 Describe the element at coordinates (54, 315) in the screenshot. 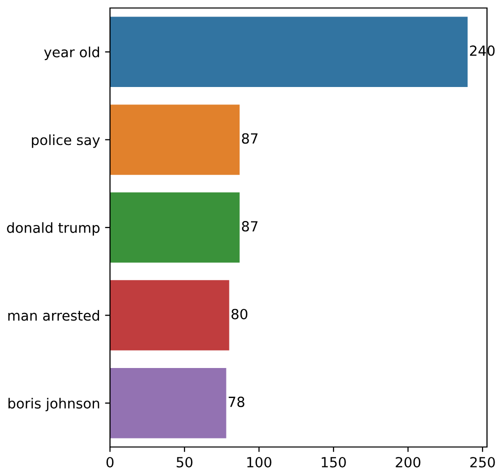

I see `y-tick-label: man arrested` at that location.